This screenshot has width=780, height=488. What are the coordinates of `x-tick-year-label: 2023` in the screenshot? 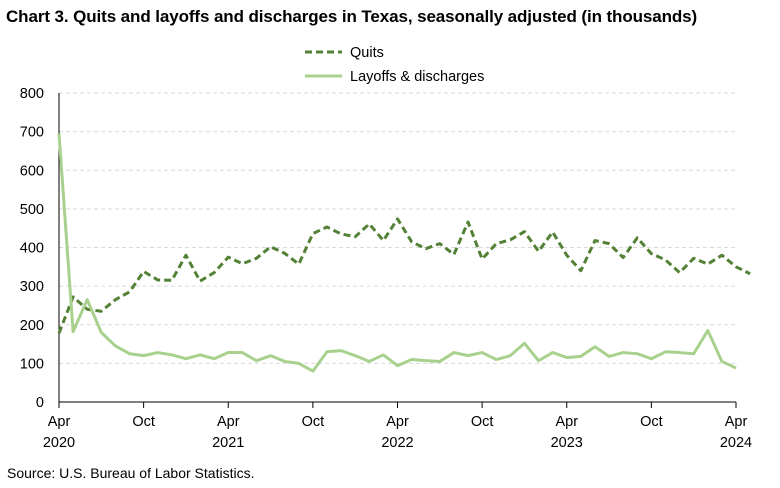 It's located at (567, 443).